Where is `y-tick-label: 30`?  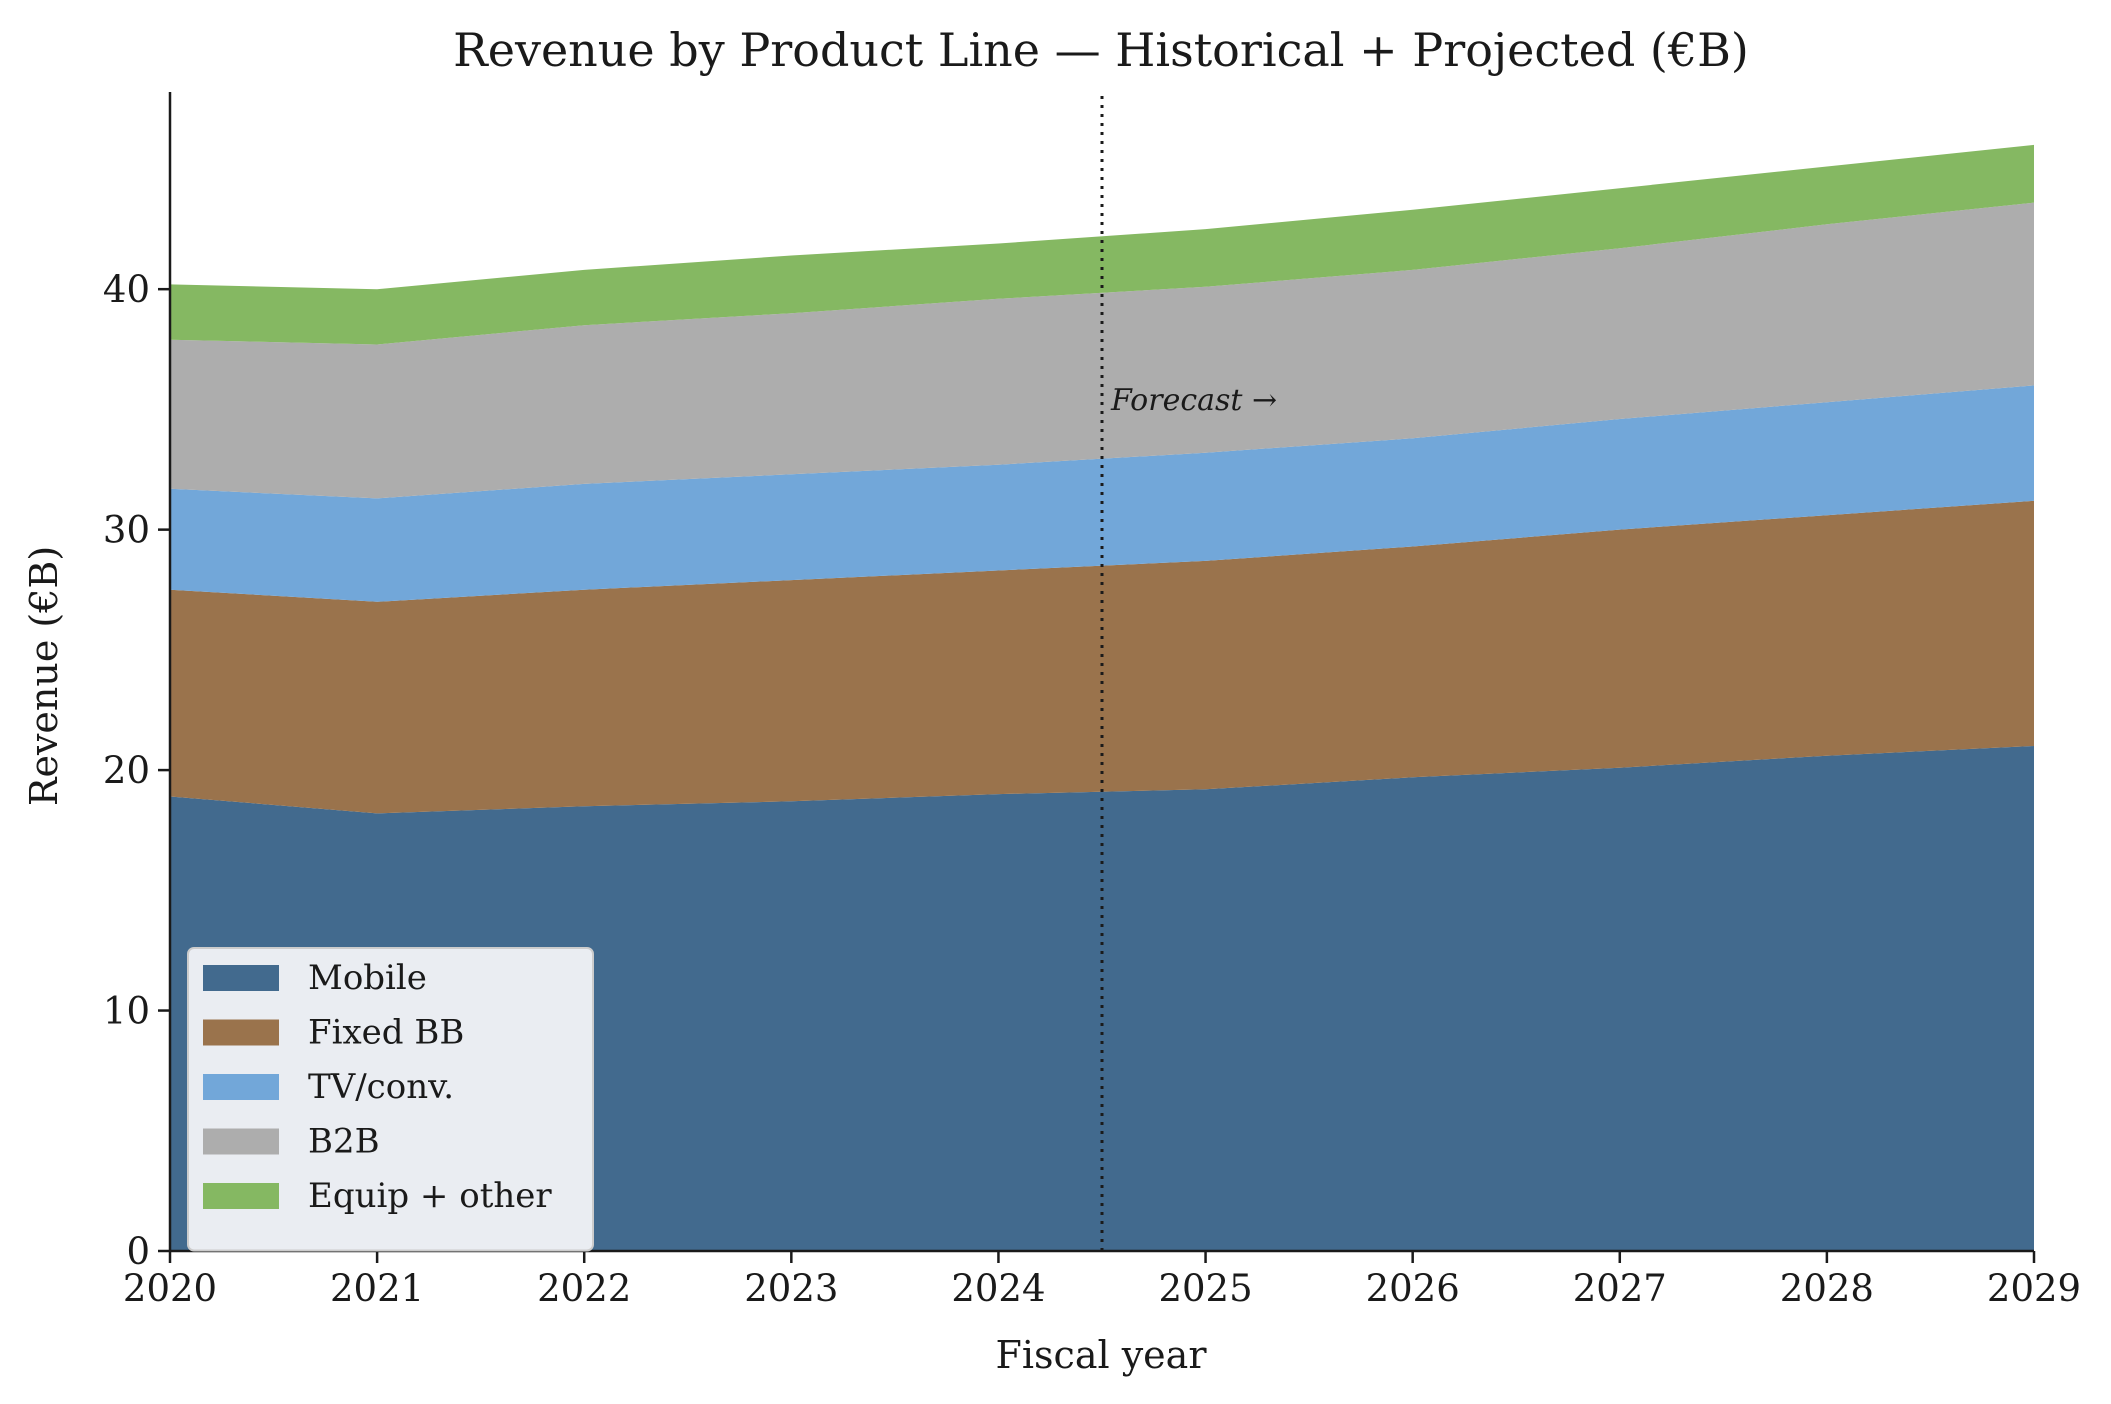 y-tick-label: 30 is located at coordinates (126, 530).